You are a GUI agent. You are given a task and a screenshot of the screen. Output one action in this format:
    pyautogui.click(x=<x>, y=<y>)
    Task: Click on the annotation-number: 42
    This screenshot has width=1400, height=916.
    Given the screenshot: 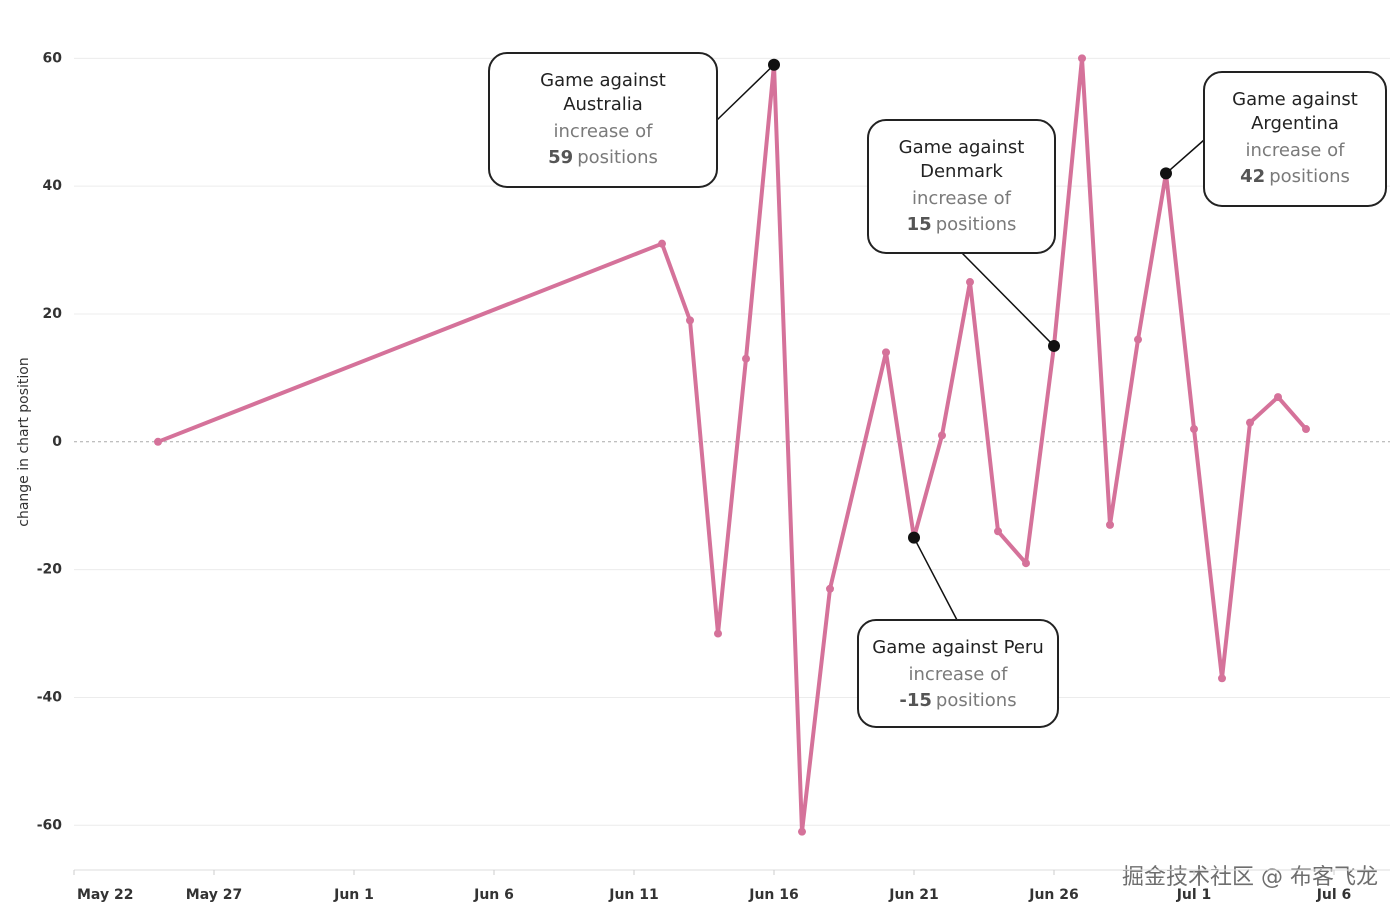 What is the action you would take?
    pyautogui.click(x=1252, y=176)
    